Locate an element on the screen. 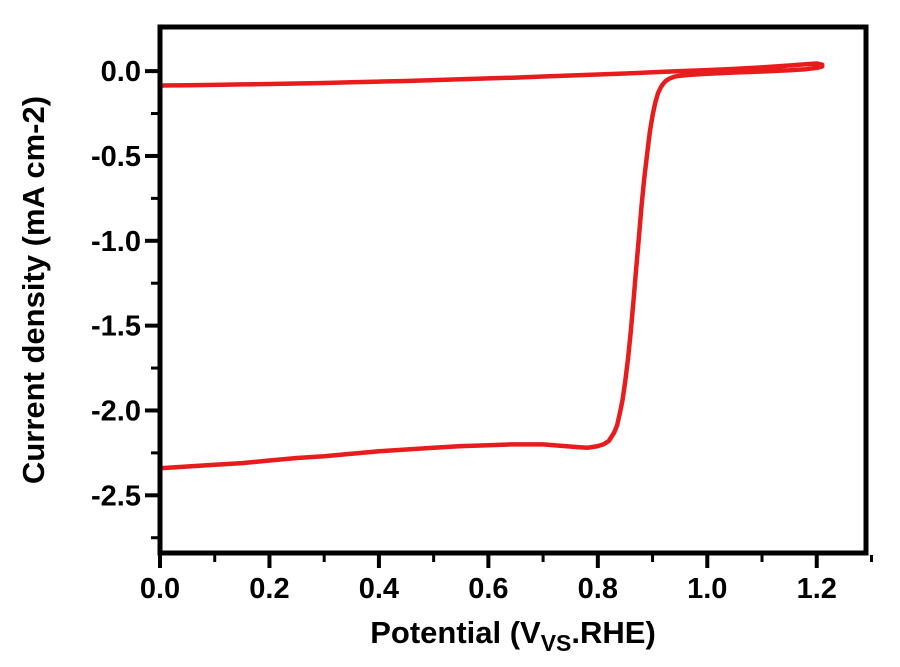 The image size is (900, 667). x-tick-label: 0.2 is located at coordinates (269, 589).